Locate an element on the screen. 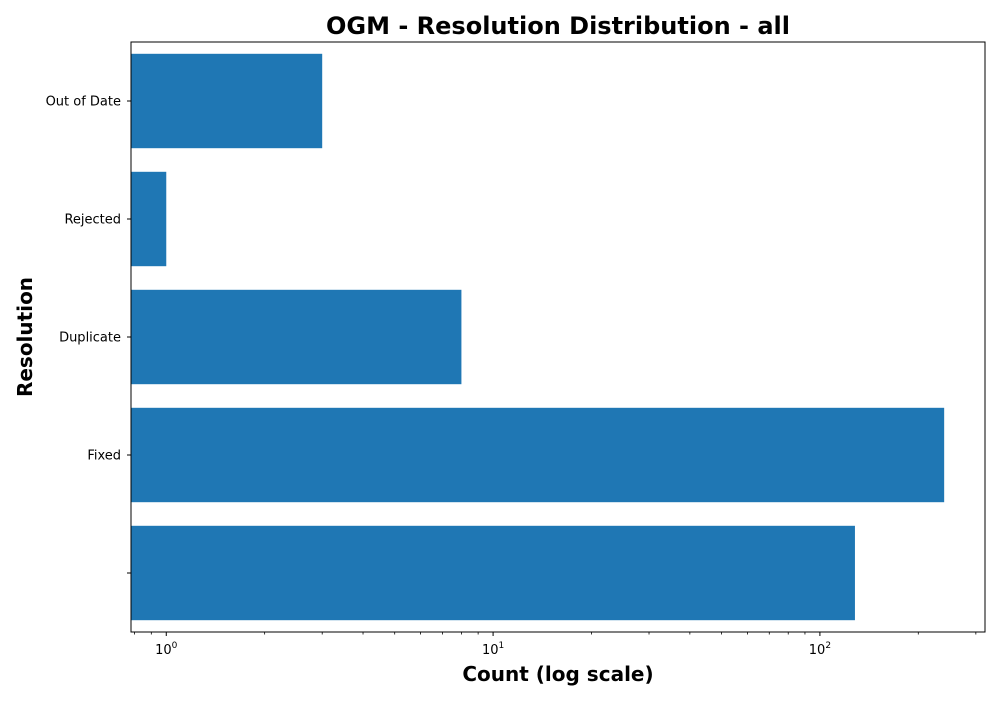 The height and width of the screenshot is (705, 1000). y-axis-label: Resolution is located at coordinates (25, 337).